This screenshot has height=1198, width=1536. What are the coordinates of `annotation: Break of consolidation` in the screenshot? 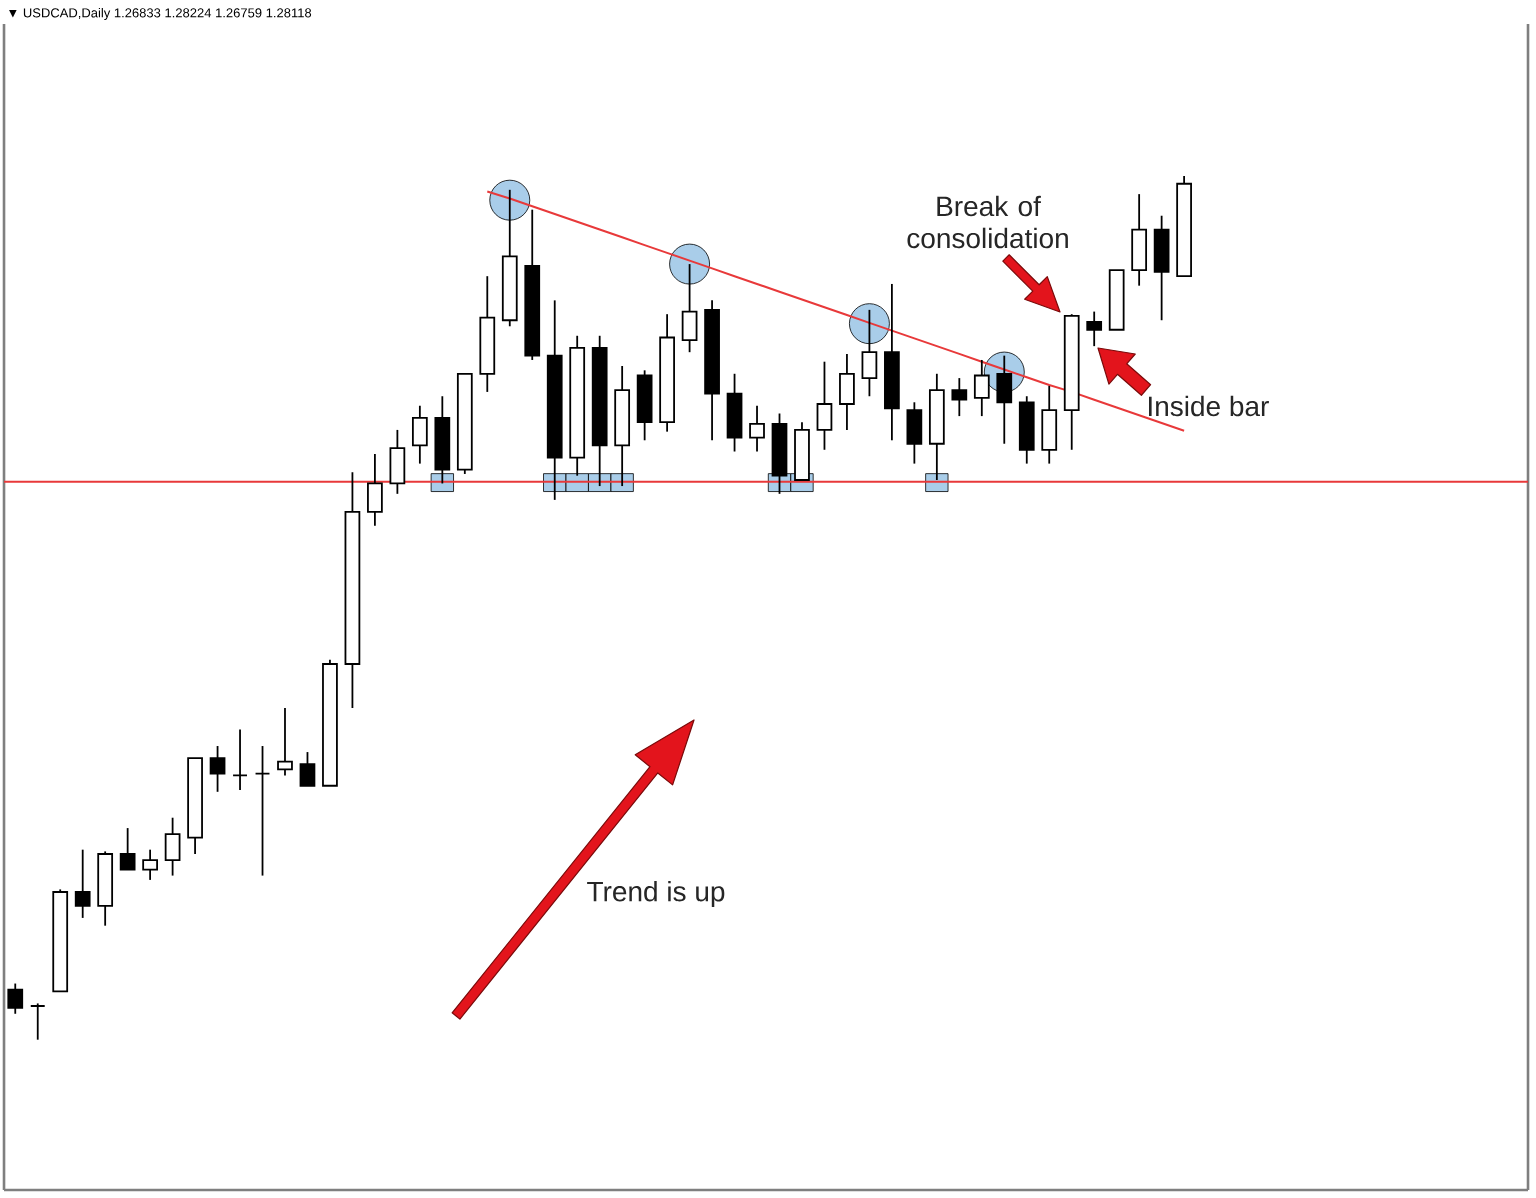 It's located at (987, 222).